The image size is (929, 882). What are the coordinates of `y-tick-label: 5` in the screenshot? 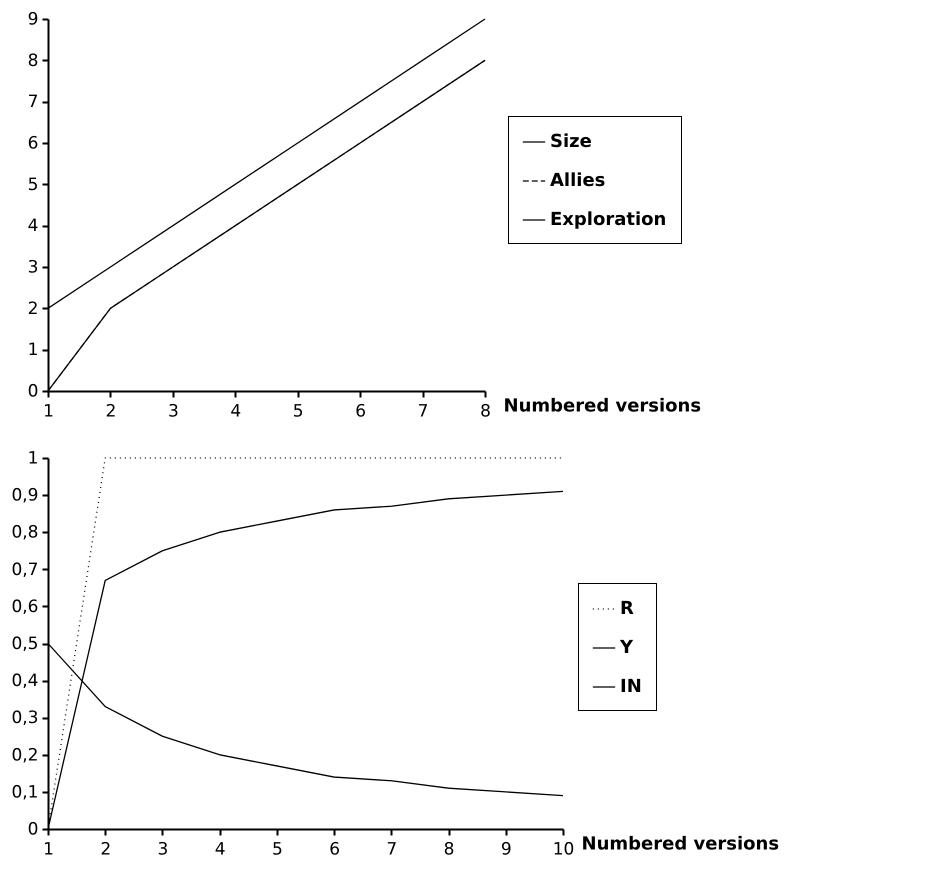 It's located at (33, 184).